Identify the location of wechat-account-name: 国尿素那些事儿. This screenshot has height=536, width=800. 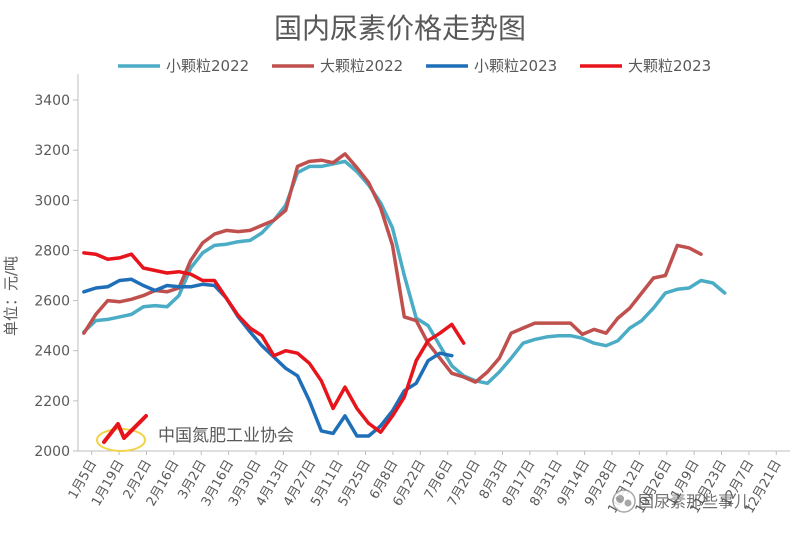
(694, 501).